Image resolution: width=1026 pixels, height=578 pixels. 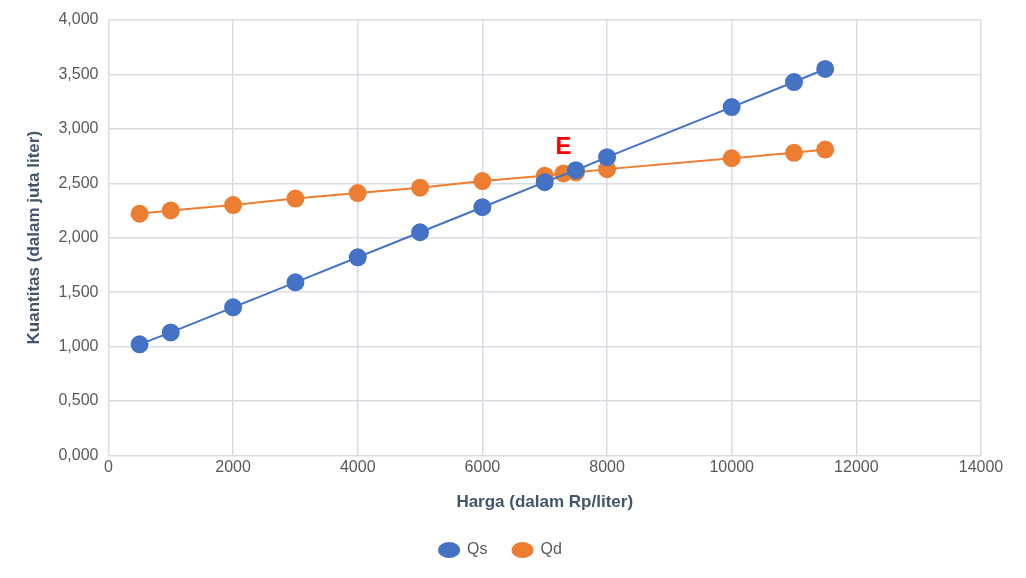 I want to click on x-tick-label: 14000, so click(x=981, y=467).